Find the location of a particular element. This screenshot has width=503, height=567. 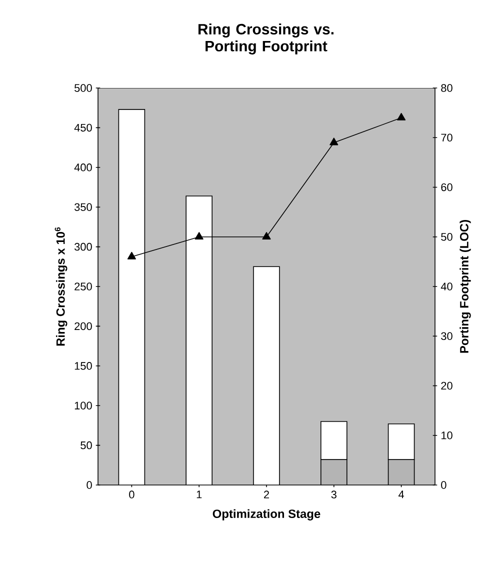

y2-tick-label: 50 is located at coordinates (446, 237).